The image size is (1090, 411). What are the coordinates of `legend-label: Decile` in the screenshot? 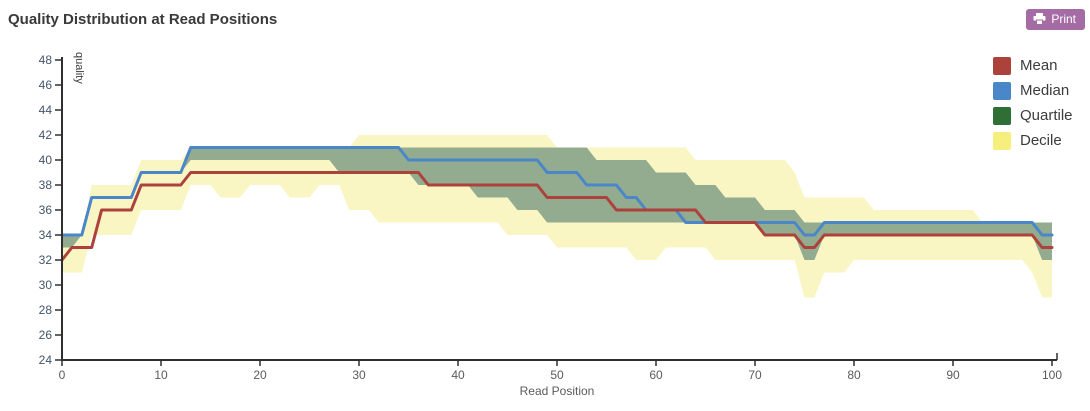 It's located at (1041, 140).